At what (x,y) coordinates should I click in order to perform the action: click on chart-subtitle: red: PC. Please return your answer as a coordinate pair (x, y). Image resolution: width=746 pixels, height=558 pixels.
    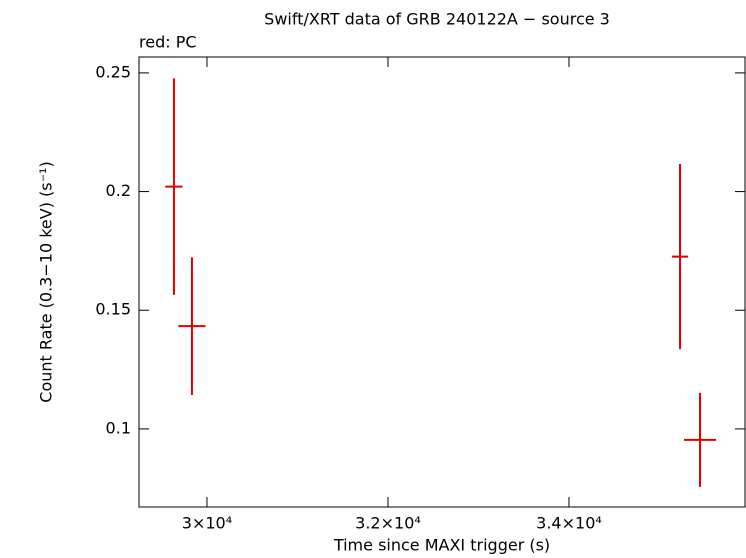
    Looking at the image, I should click on (168, 42).